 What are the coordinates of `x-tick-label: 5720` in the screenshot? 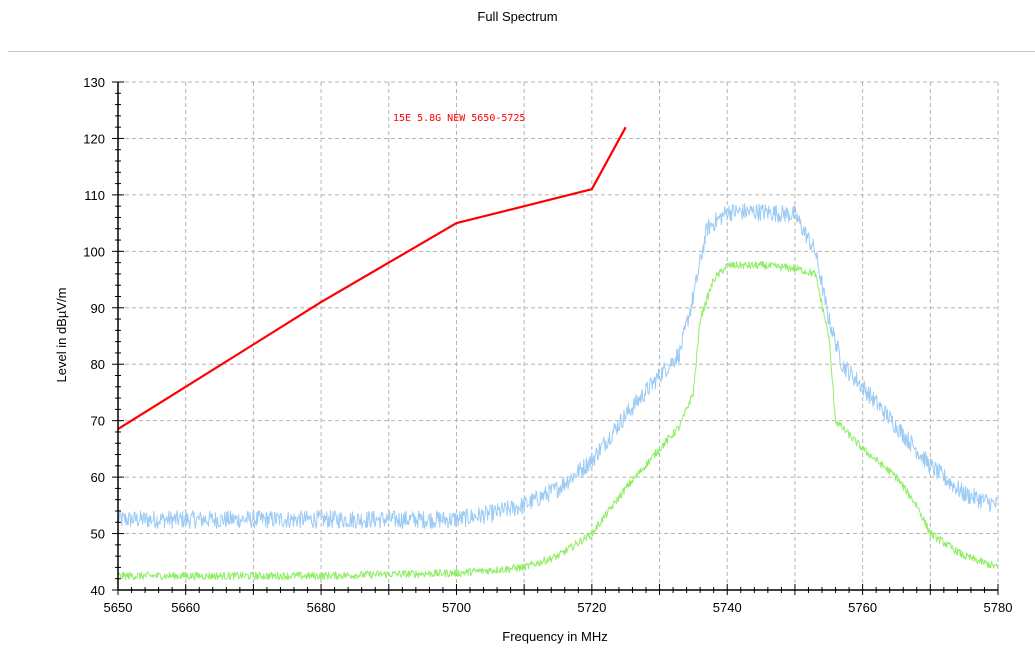 It's located at (591, 607).